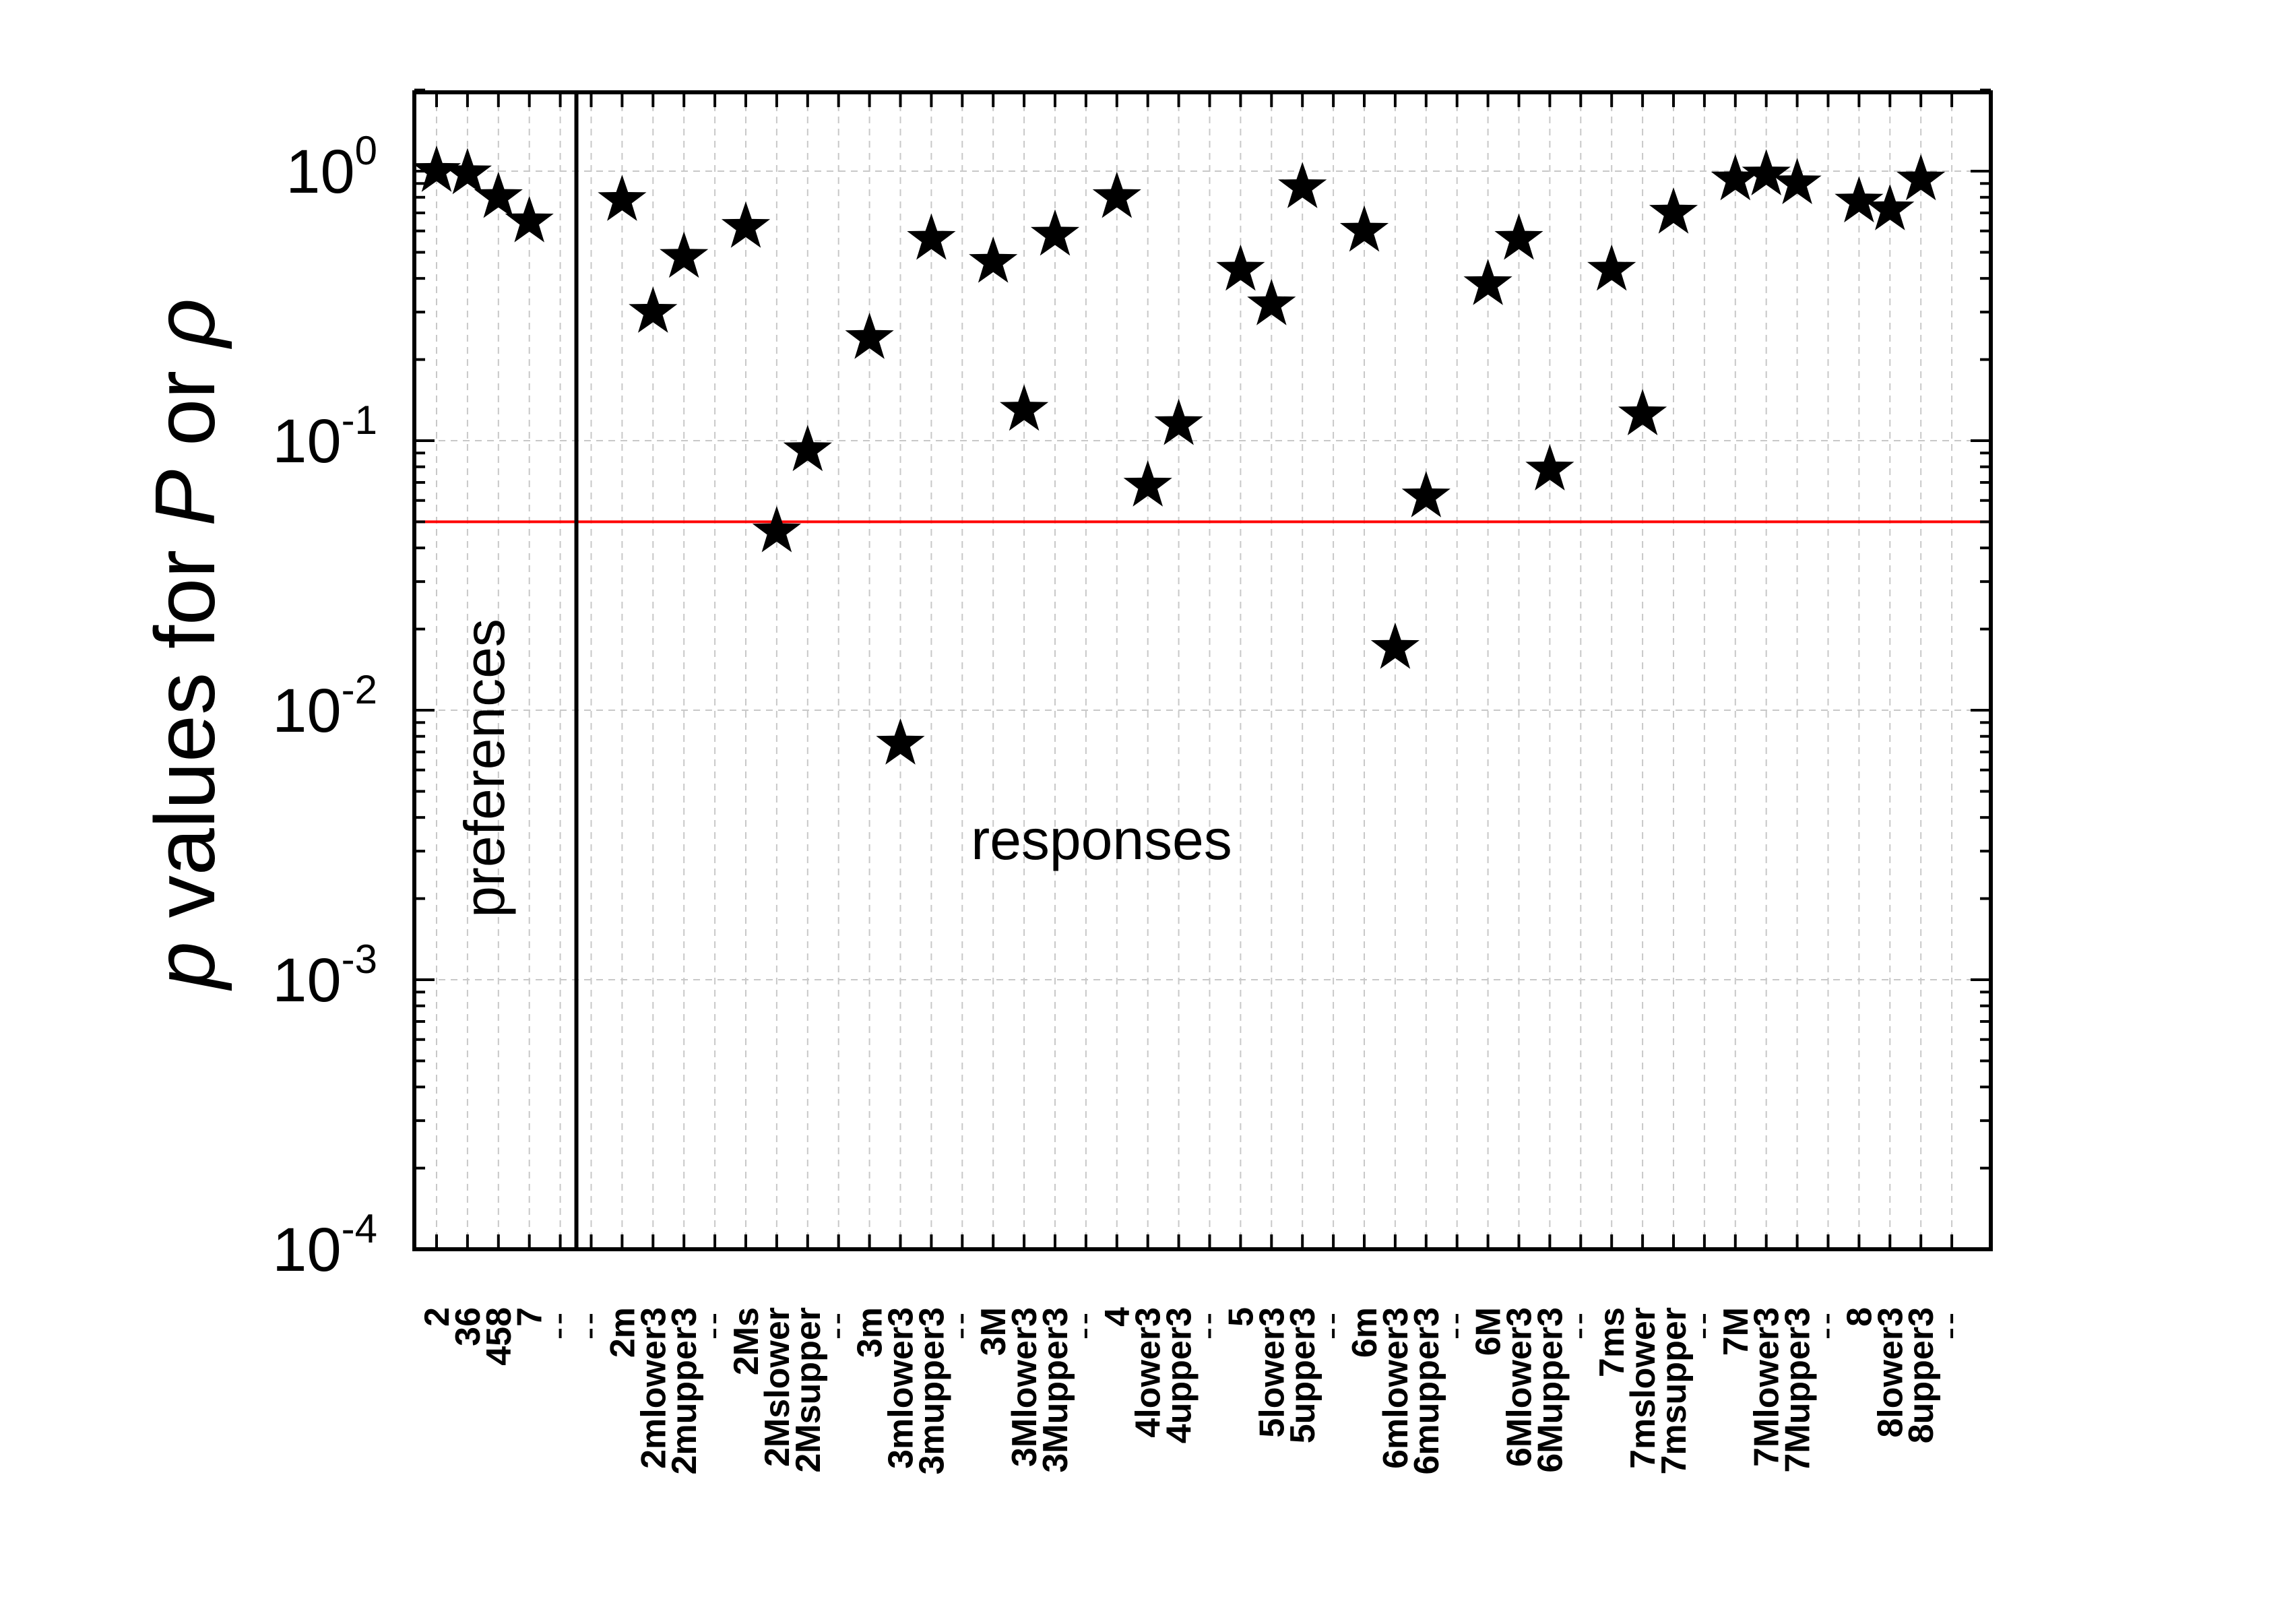  I want to click on x-tick-label: 6Mlower3, so click(1519, 1387).